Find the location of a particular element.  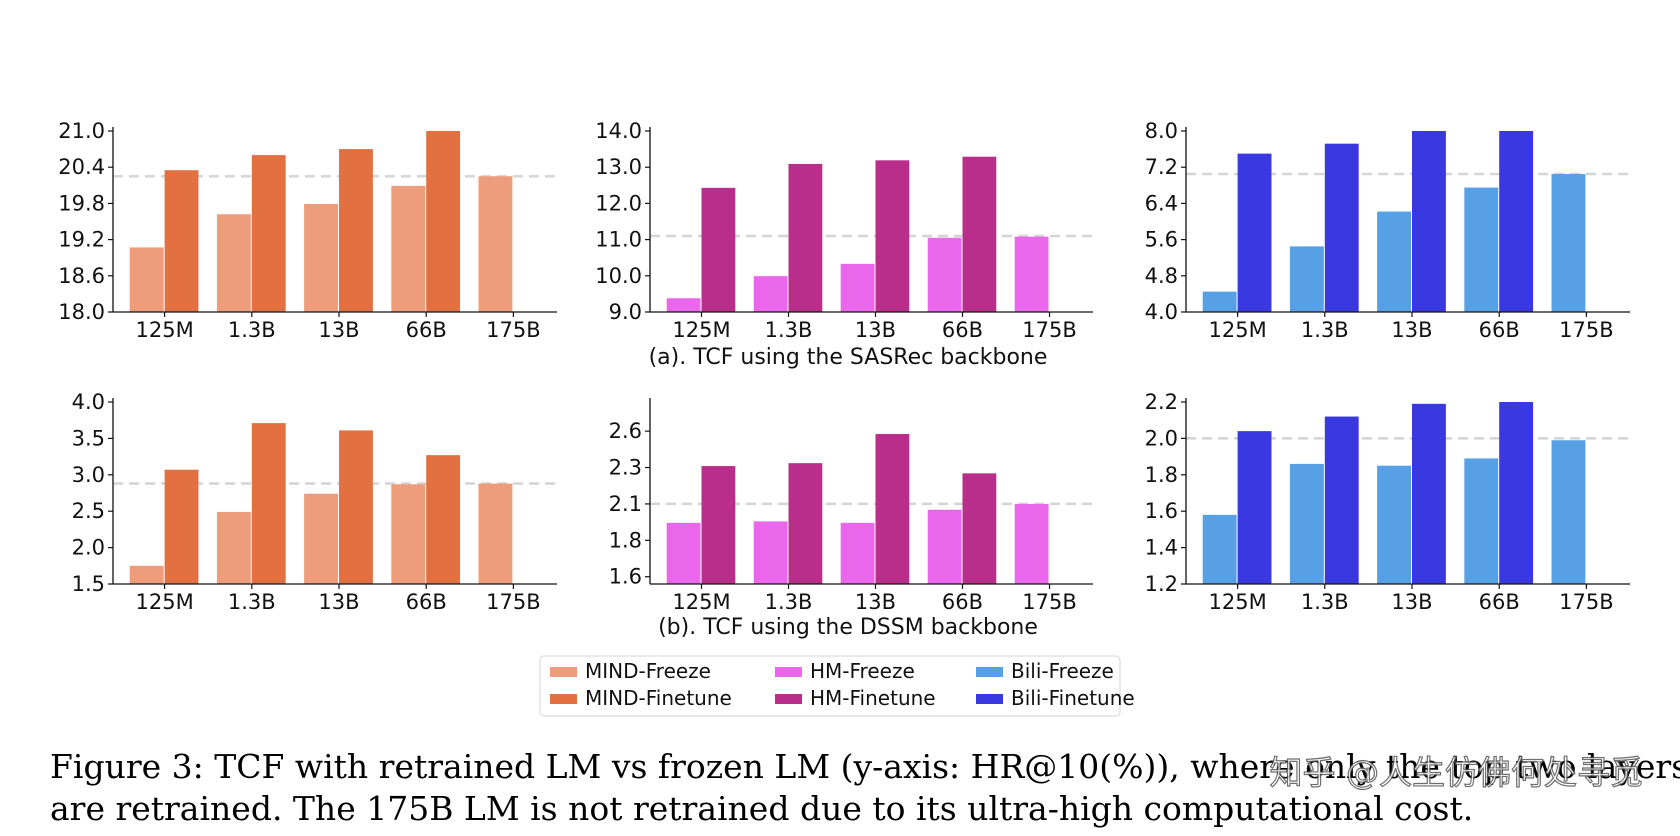

bar-hm-finetune-125M is located at coordinates (718, 525).